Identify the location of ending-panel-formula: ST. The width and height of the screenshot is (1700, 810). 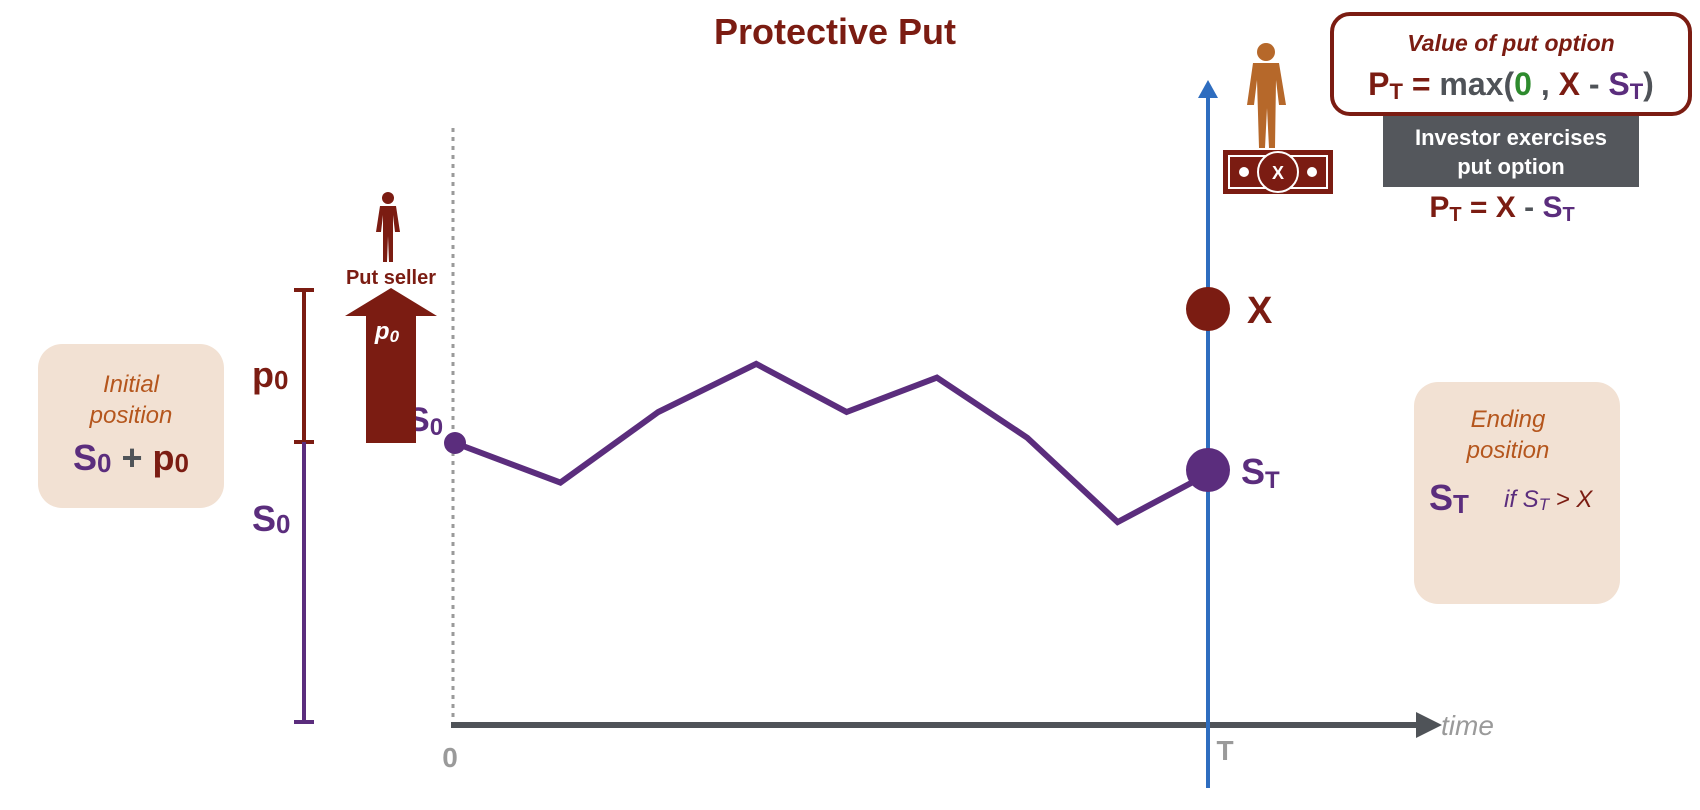
(1449, 498).